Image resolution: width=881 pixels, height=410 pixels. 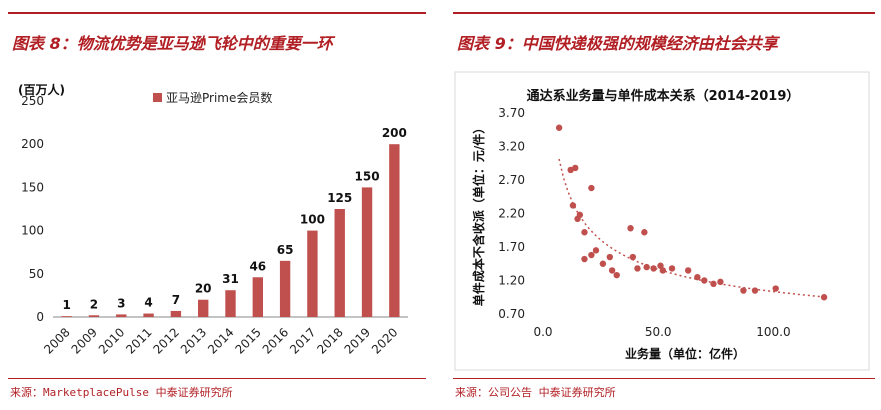 What do you see at coordinates (32, 101) in the screenshot?
I see `y-tick-label: 250` at bounding box center [32, 101].